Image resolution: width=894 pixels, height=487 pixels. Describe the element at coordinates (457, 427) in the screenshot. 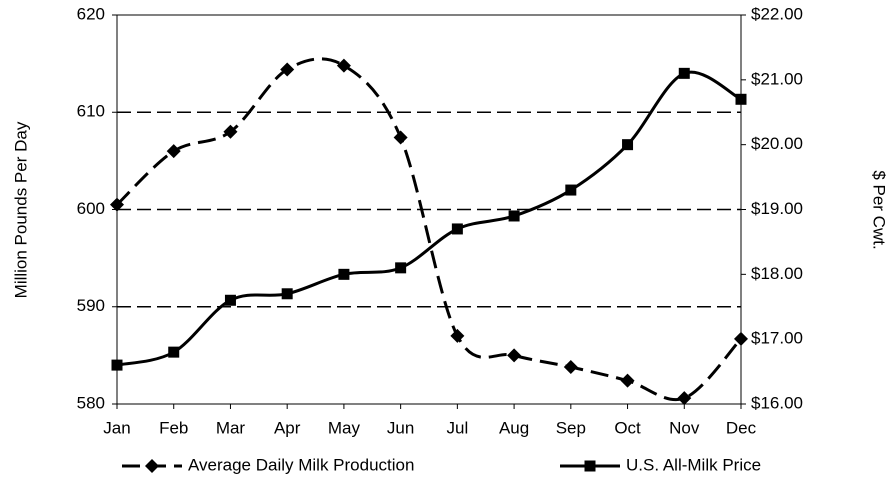

I see `x-tick-label: Jul` at that location.